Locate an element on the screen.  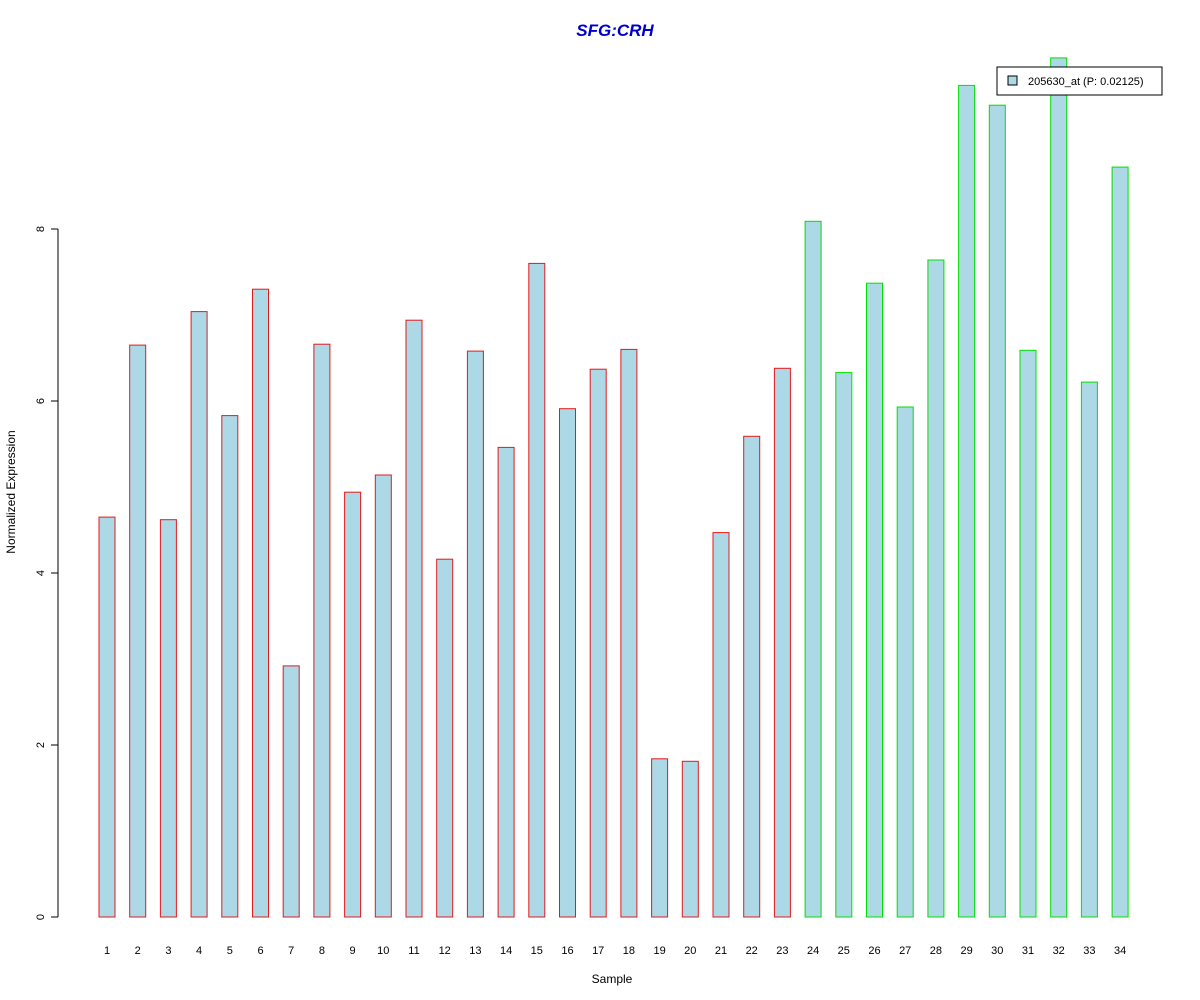
x-tick-label: 32 is located at coordinates (1059, 951).